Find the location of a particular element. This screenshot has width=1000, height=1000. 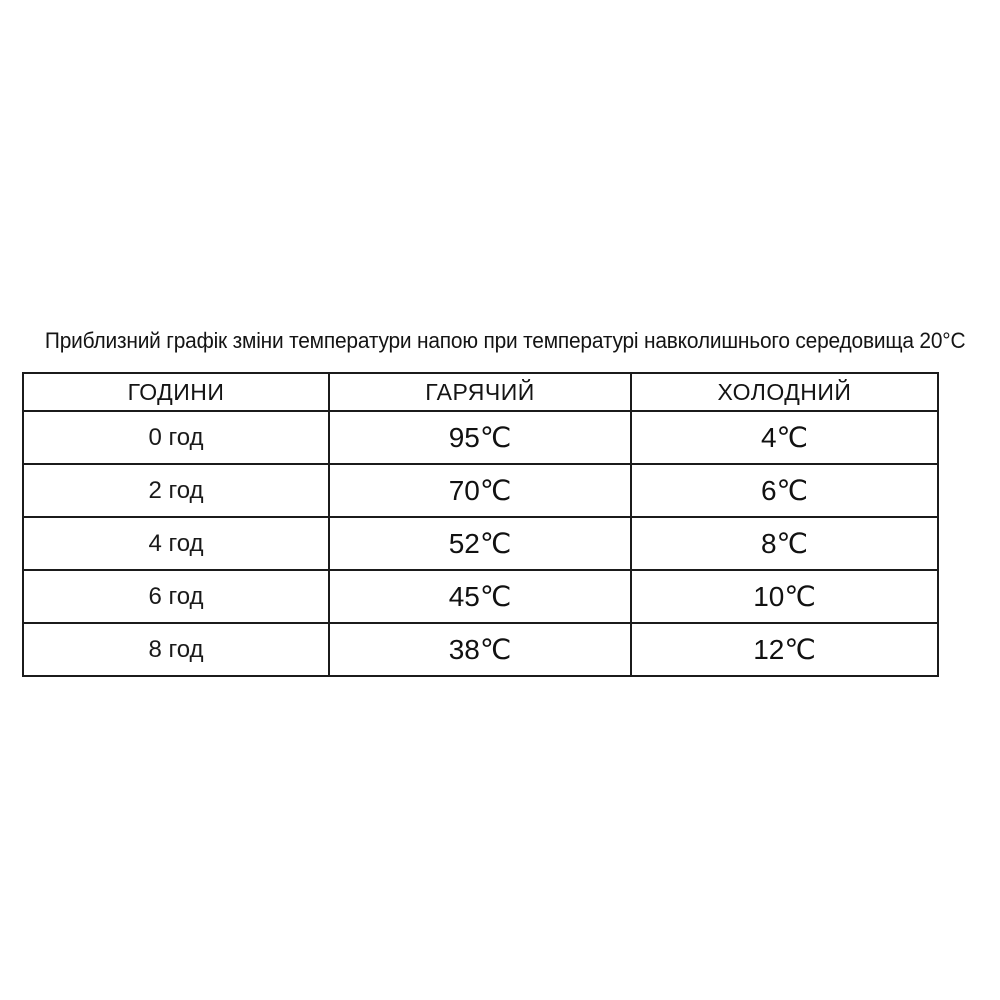

cell-hot-temp: 95℃ is located at coordinates (480, 437).